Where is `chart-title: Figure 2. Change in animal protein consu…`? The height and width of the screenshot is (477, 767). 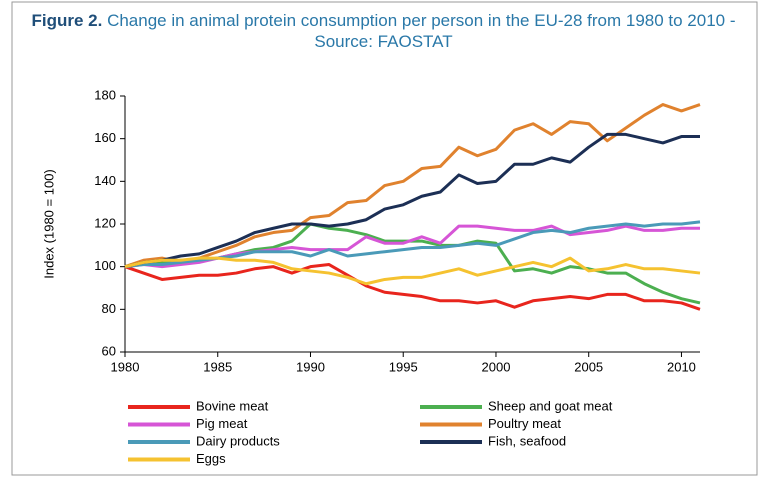
chart-title: Figure 2. Change in animal protein consu… is located at coordinates (383, 31).